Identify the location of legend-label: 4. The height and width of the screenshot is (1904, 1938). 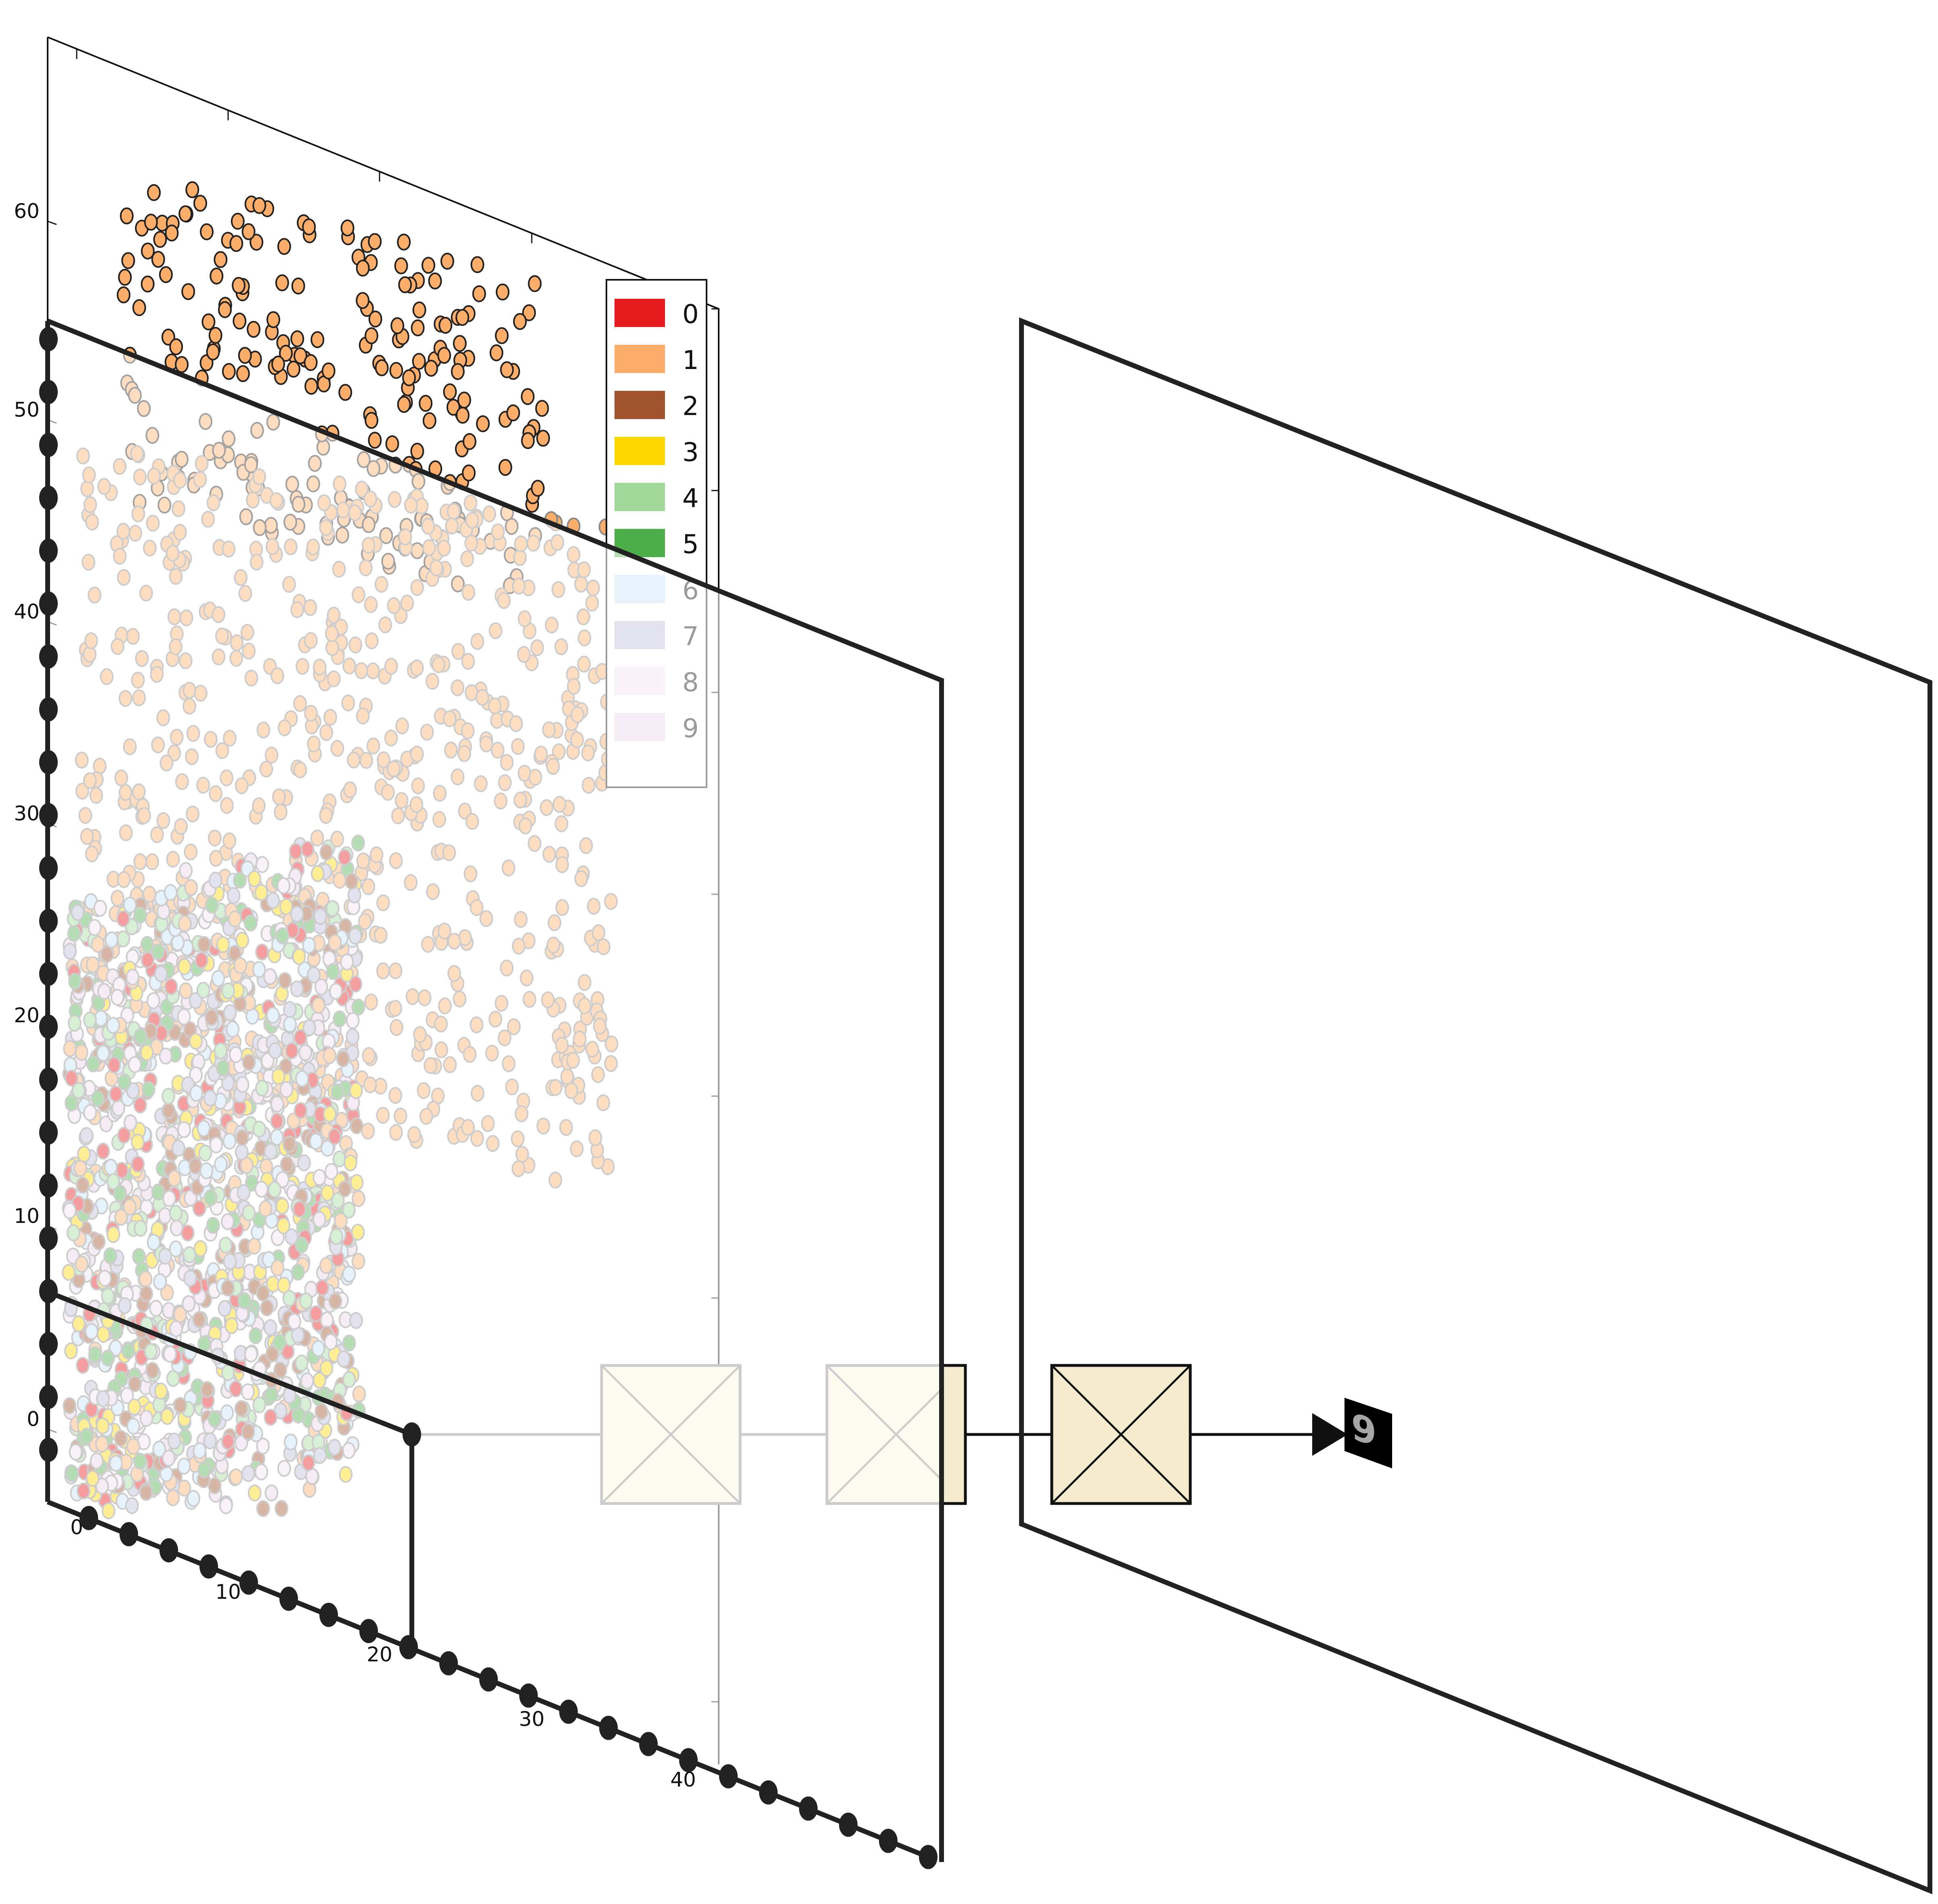
(690, 499).